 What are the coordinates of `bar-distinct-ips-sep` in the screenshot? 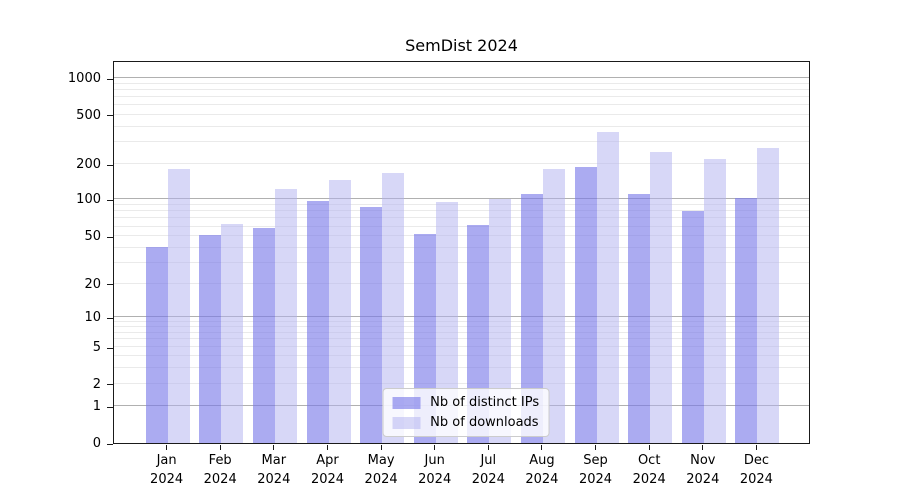 It's located at (585, 304).